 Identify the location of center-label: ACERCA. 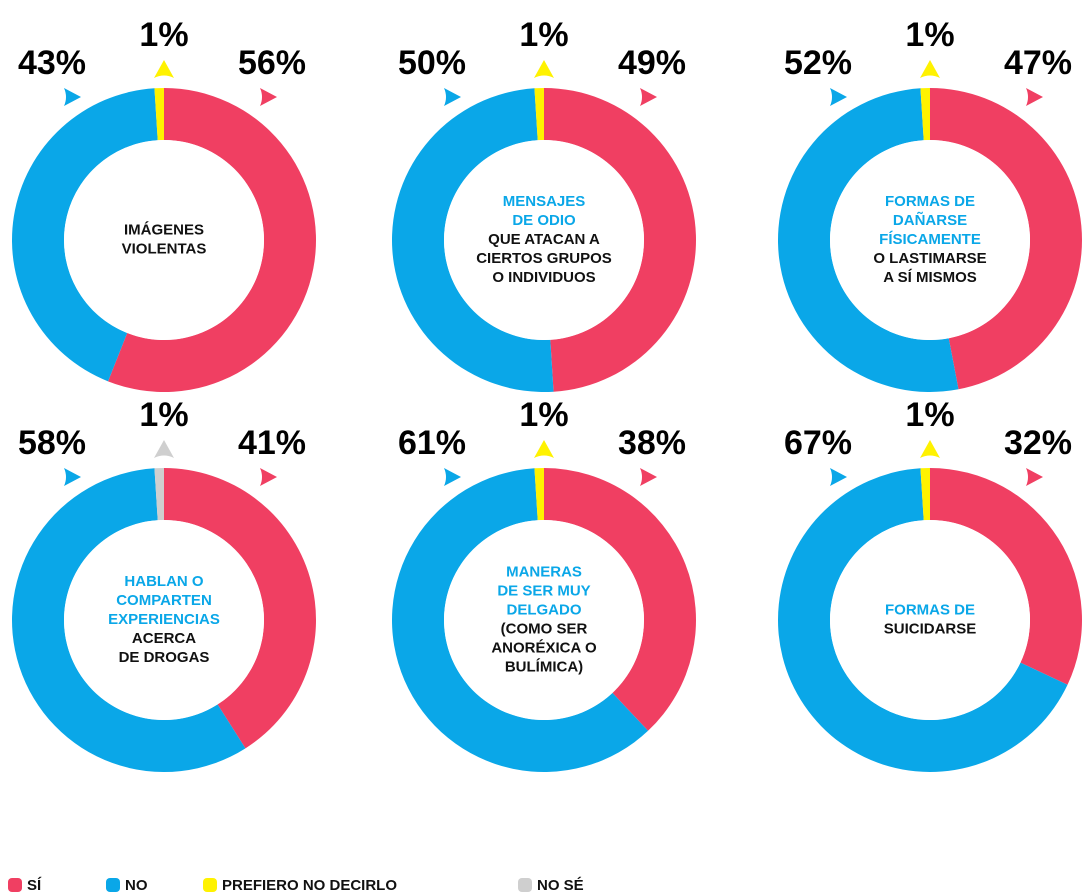
(164, 638).